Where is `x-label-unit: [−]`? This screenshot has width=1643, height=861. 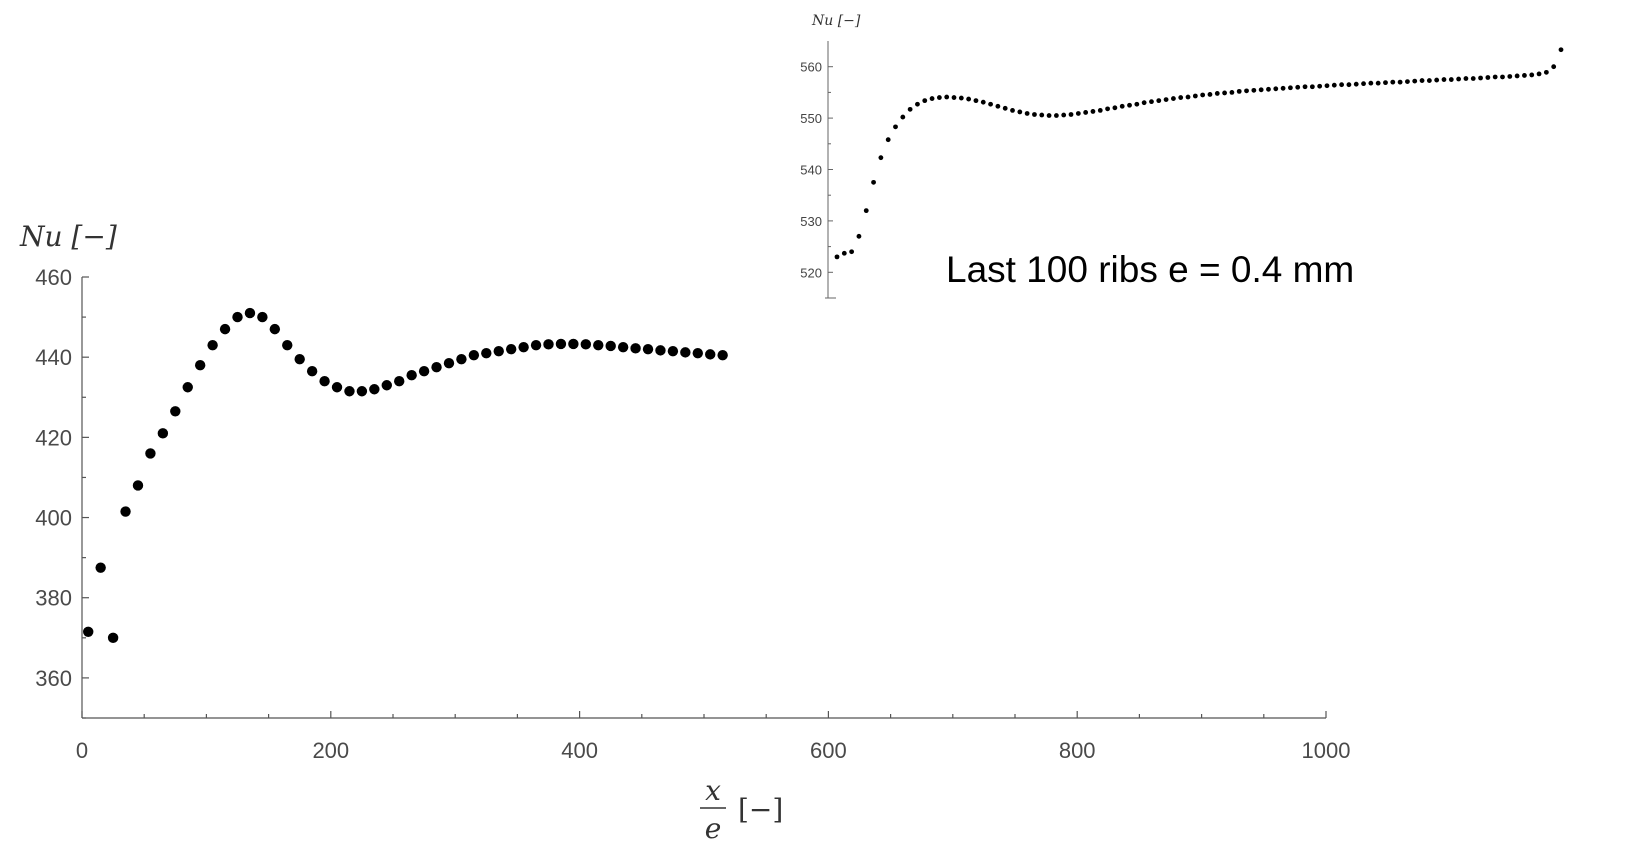 x-label-unit: [−] is located at coordinates (760, 809).